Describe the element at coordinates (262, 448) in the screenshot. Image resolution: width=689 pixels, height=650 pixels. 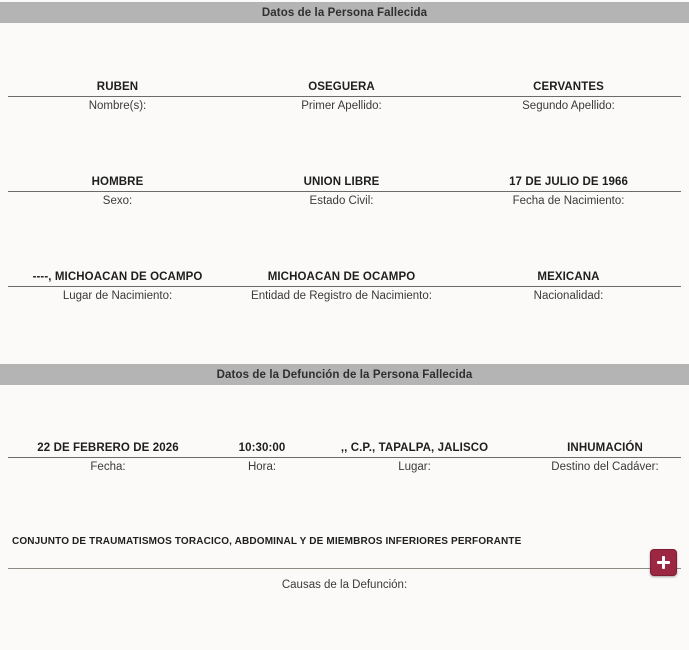
I see `field-value: 10:30:00` at that location.